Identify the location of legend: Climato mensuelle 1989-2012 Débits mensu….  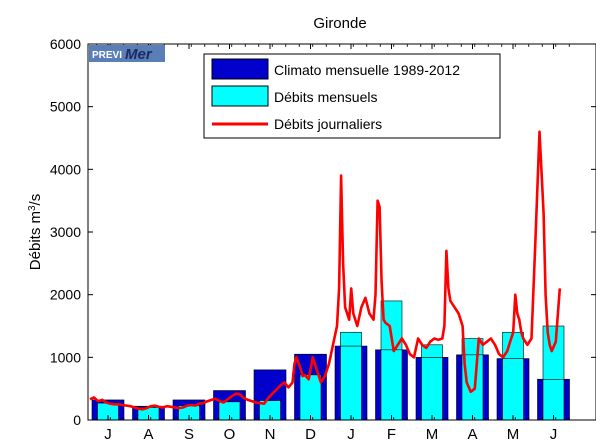
(352, 96).